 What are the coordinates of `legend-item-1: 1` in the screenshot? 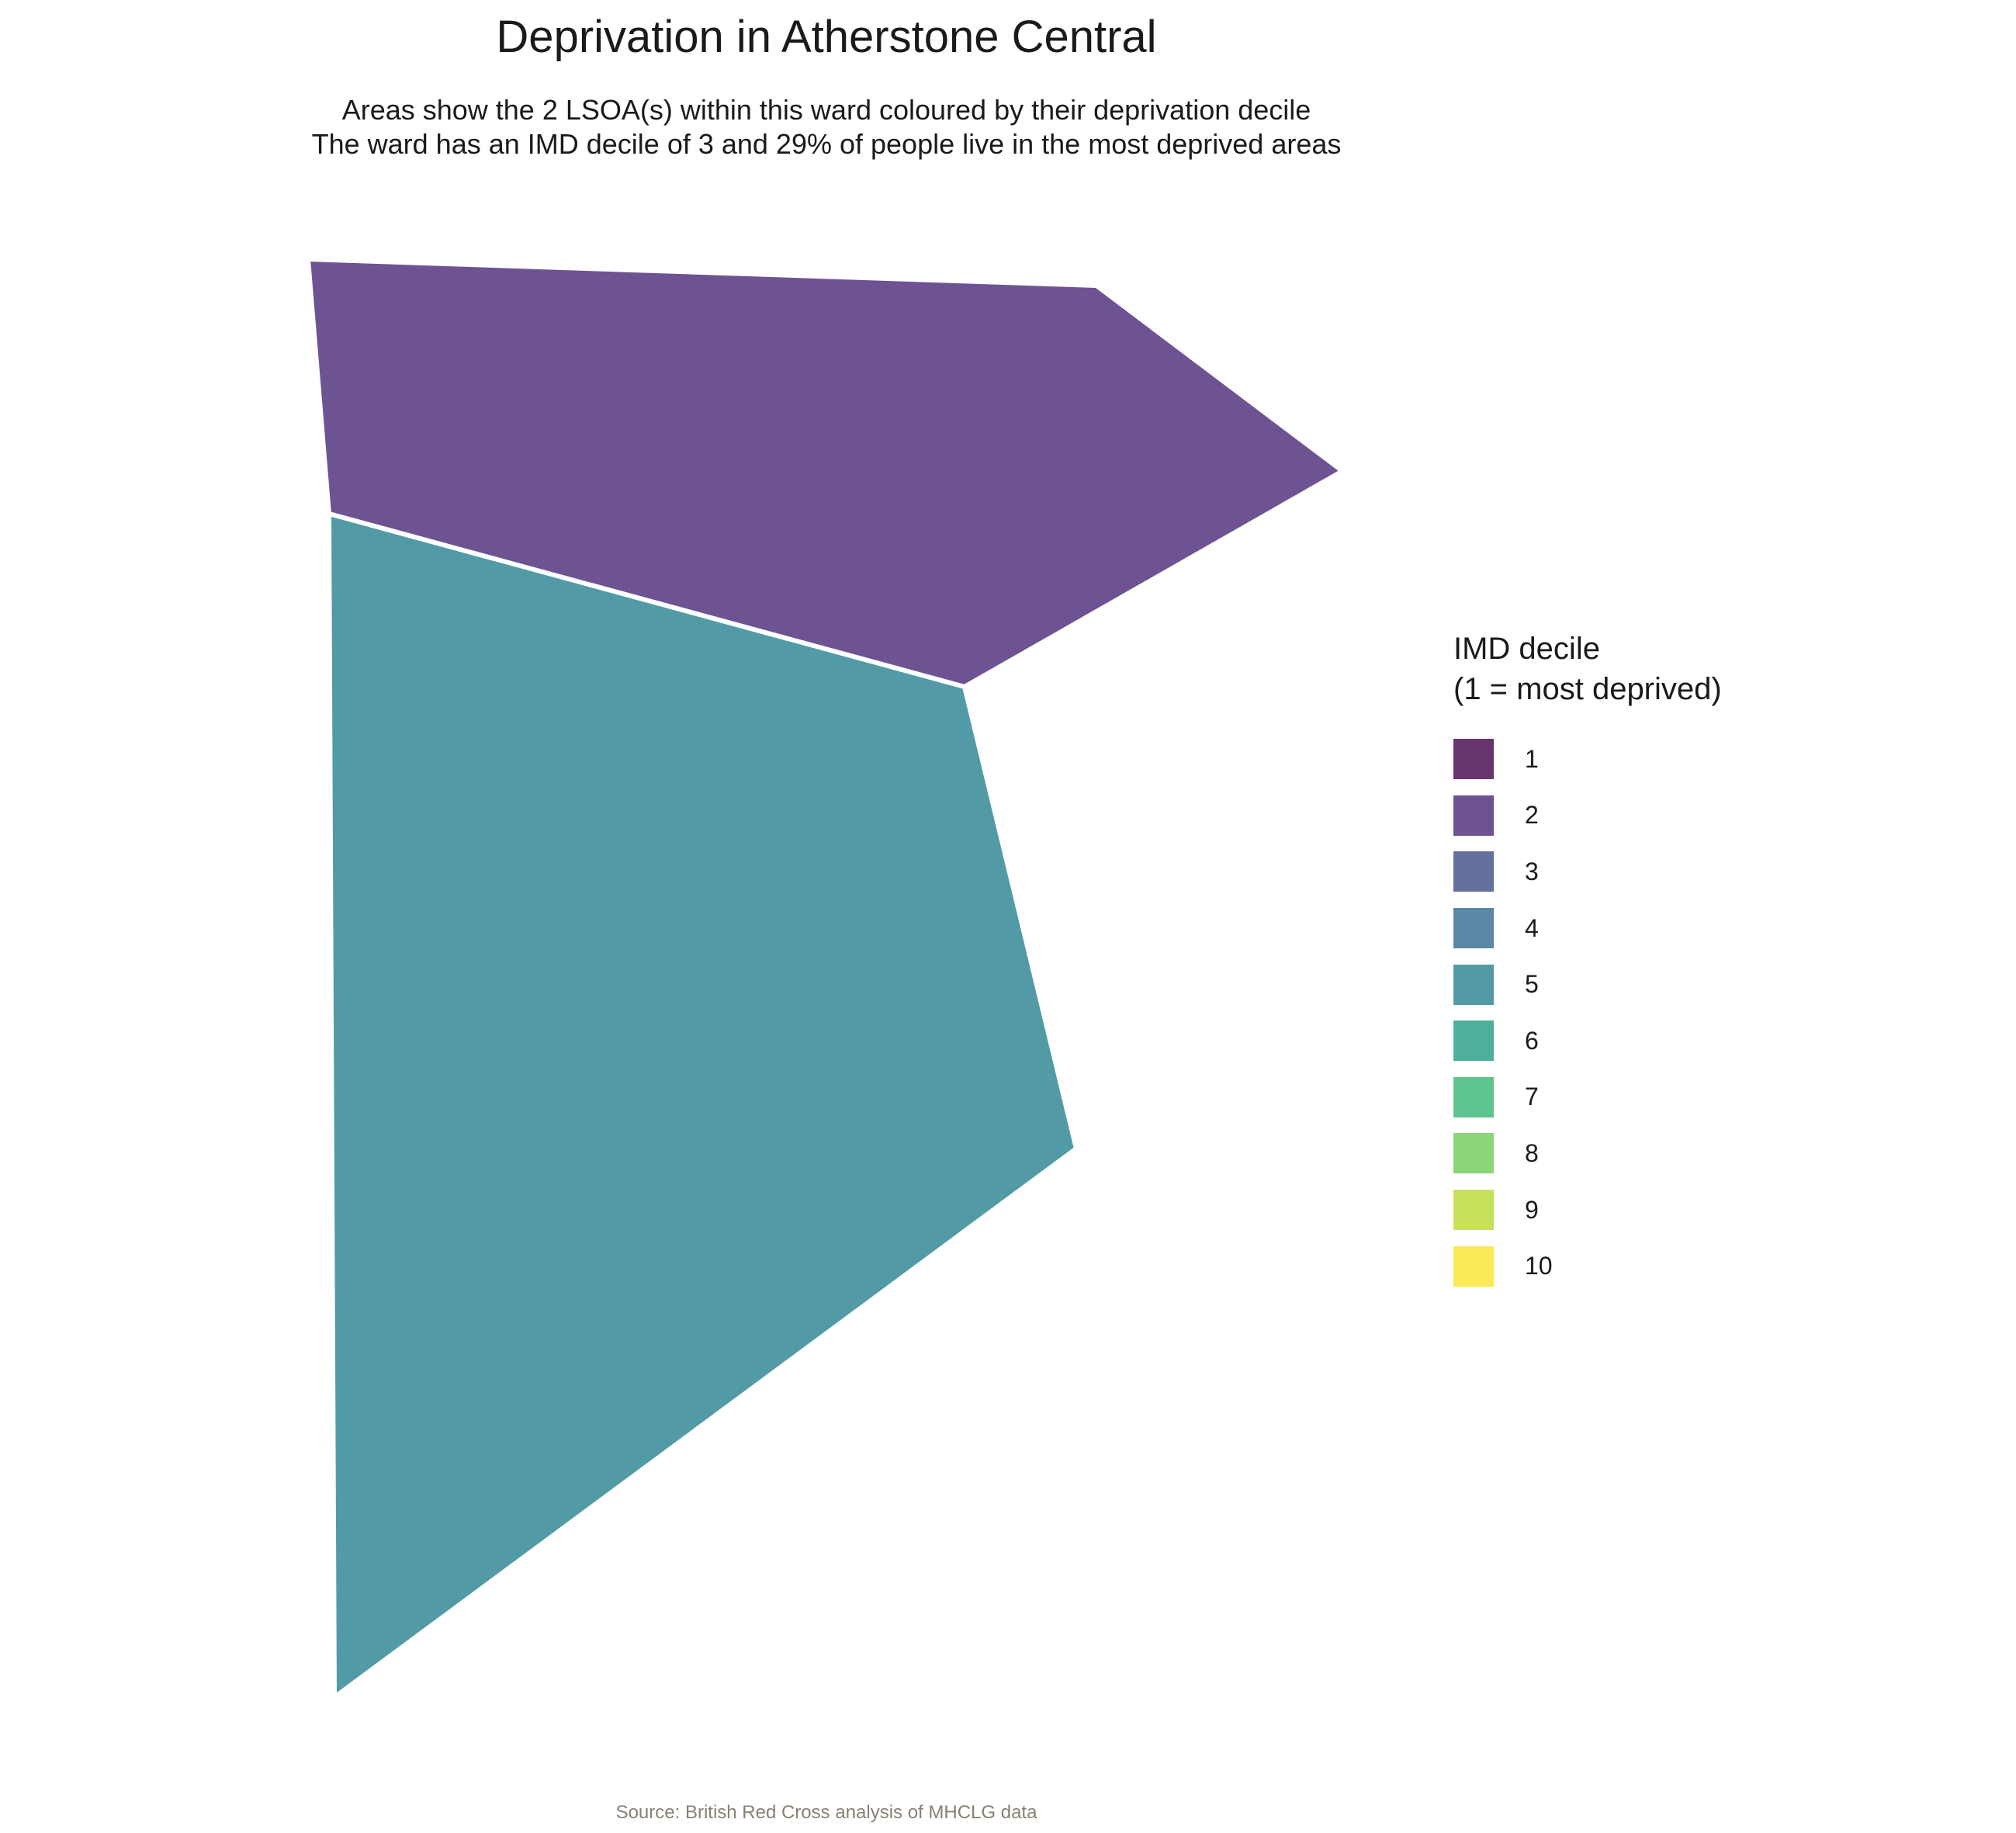 It's located at (1616, 759).